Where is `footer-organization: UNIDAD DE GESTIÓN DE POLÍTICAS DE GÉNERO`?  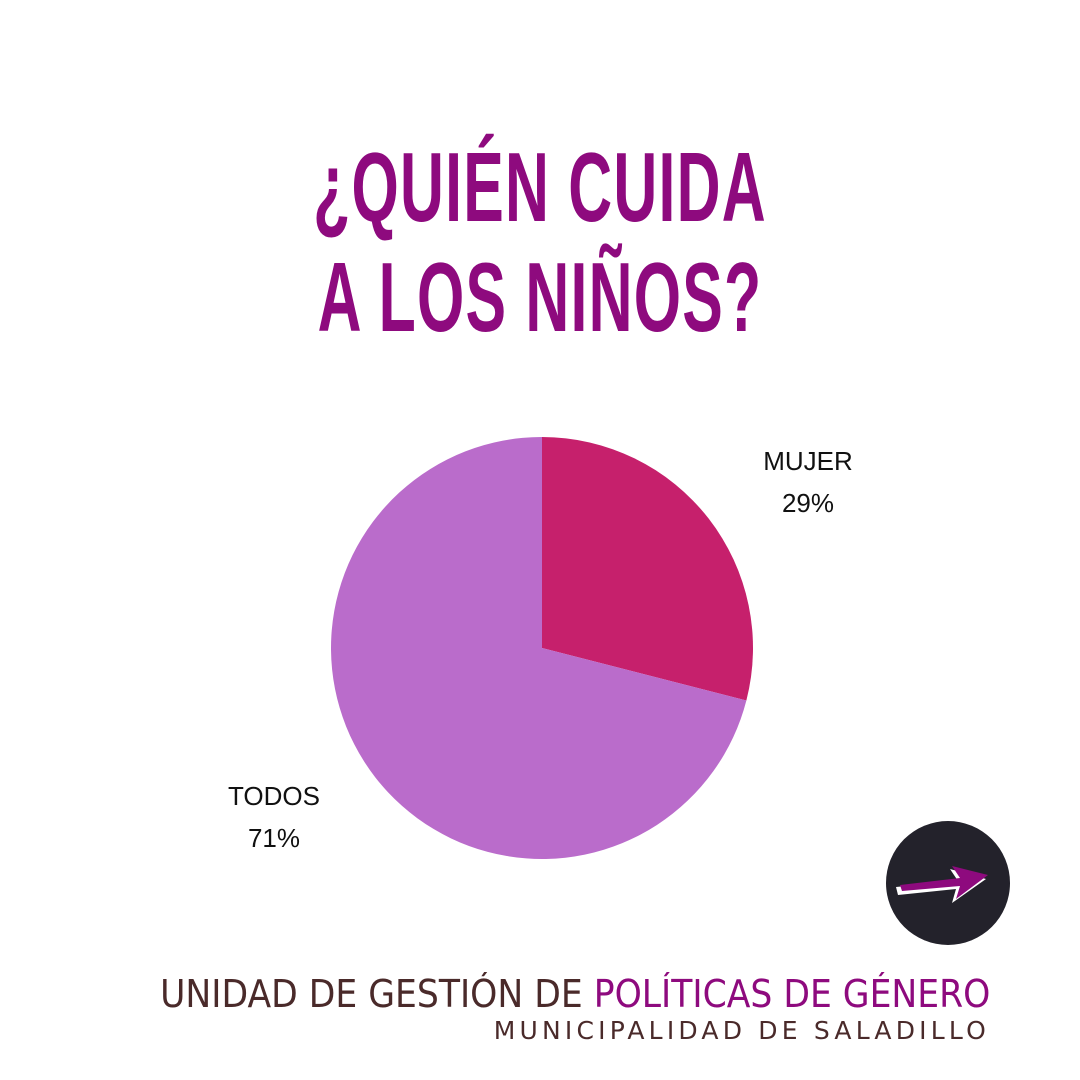 footer-organization: UNIDAD DE GESTIÓN DE POLÍTICAS DE GÉNERO is located at coordinates (575, 994).